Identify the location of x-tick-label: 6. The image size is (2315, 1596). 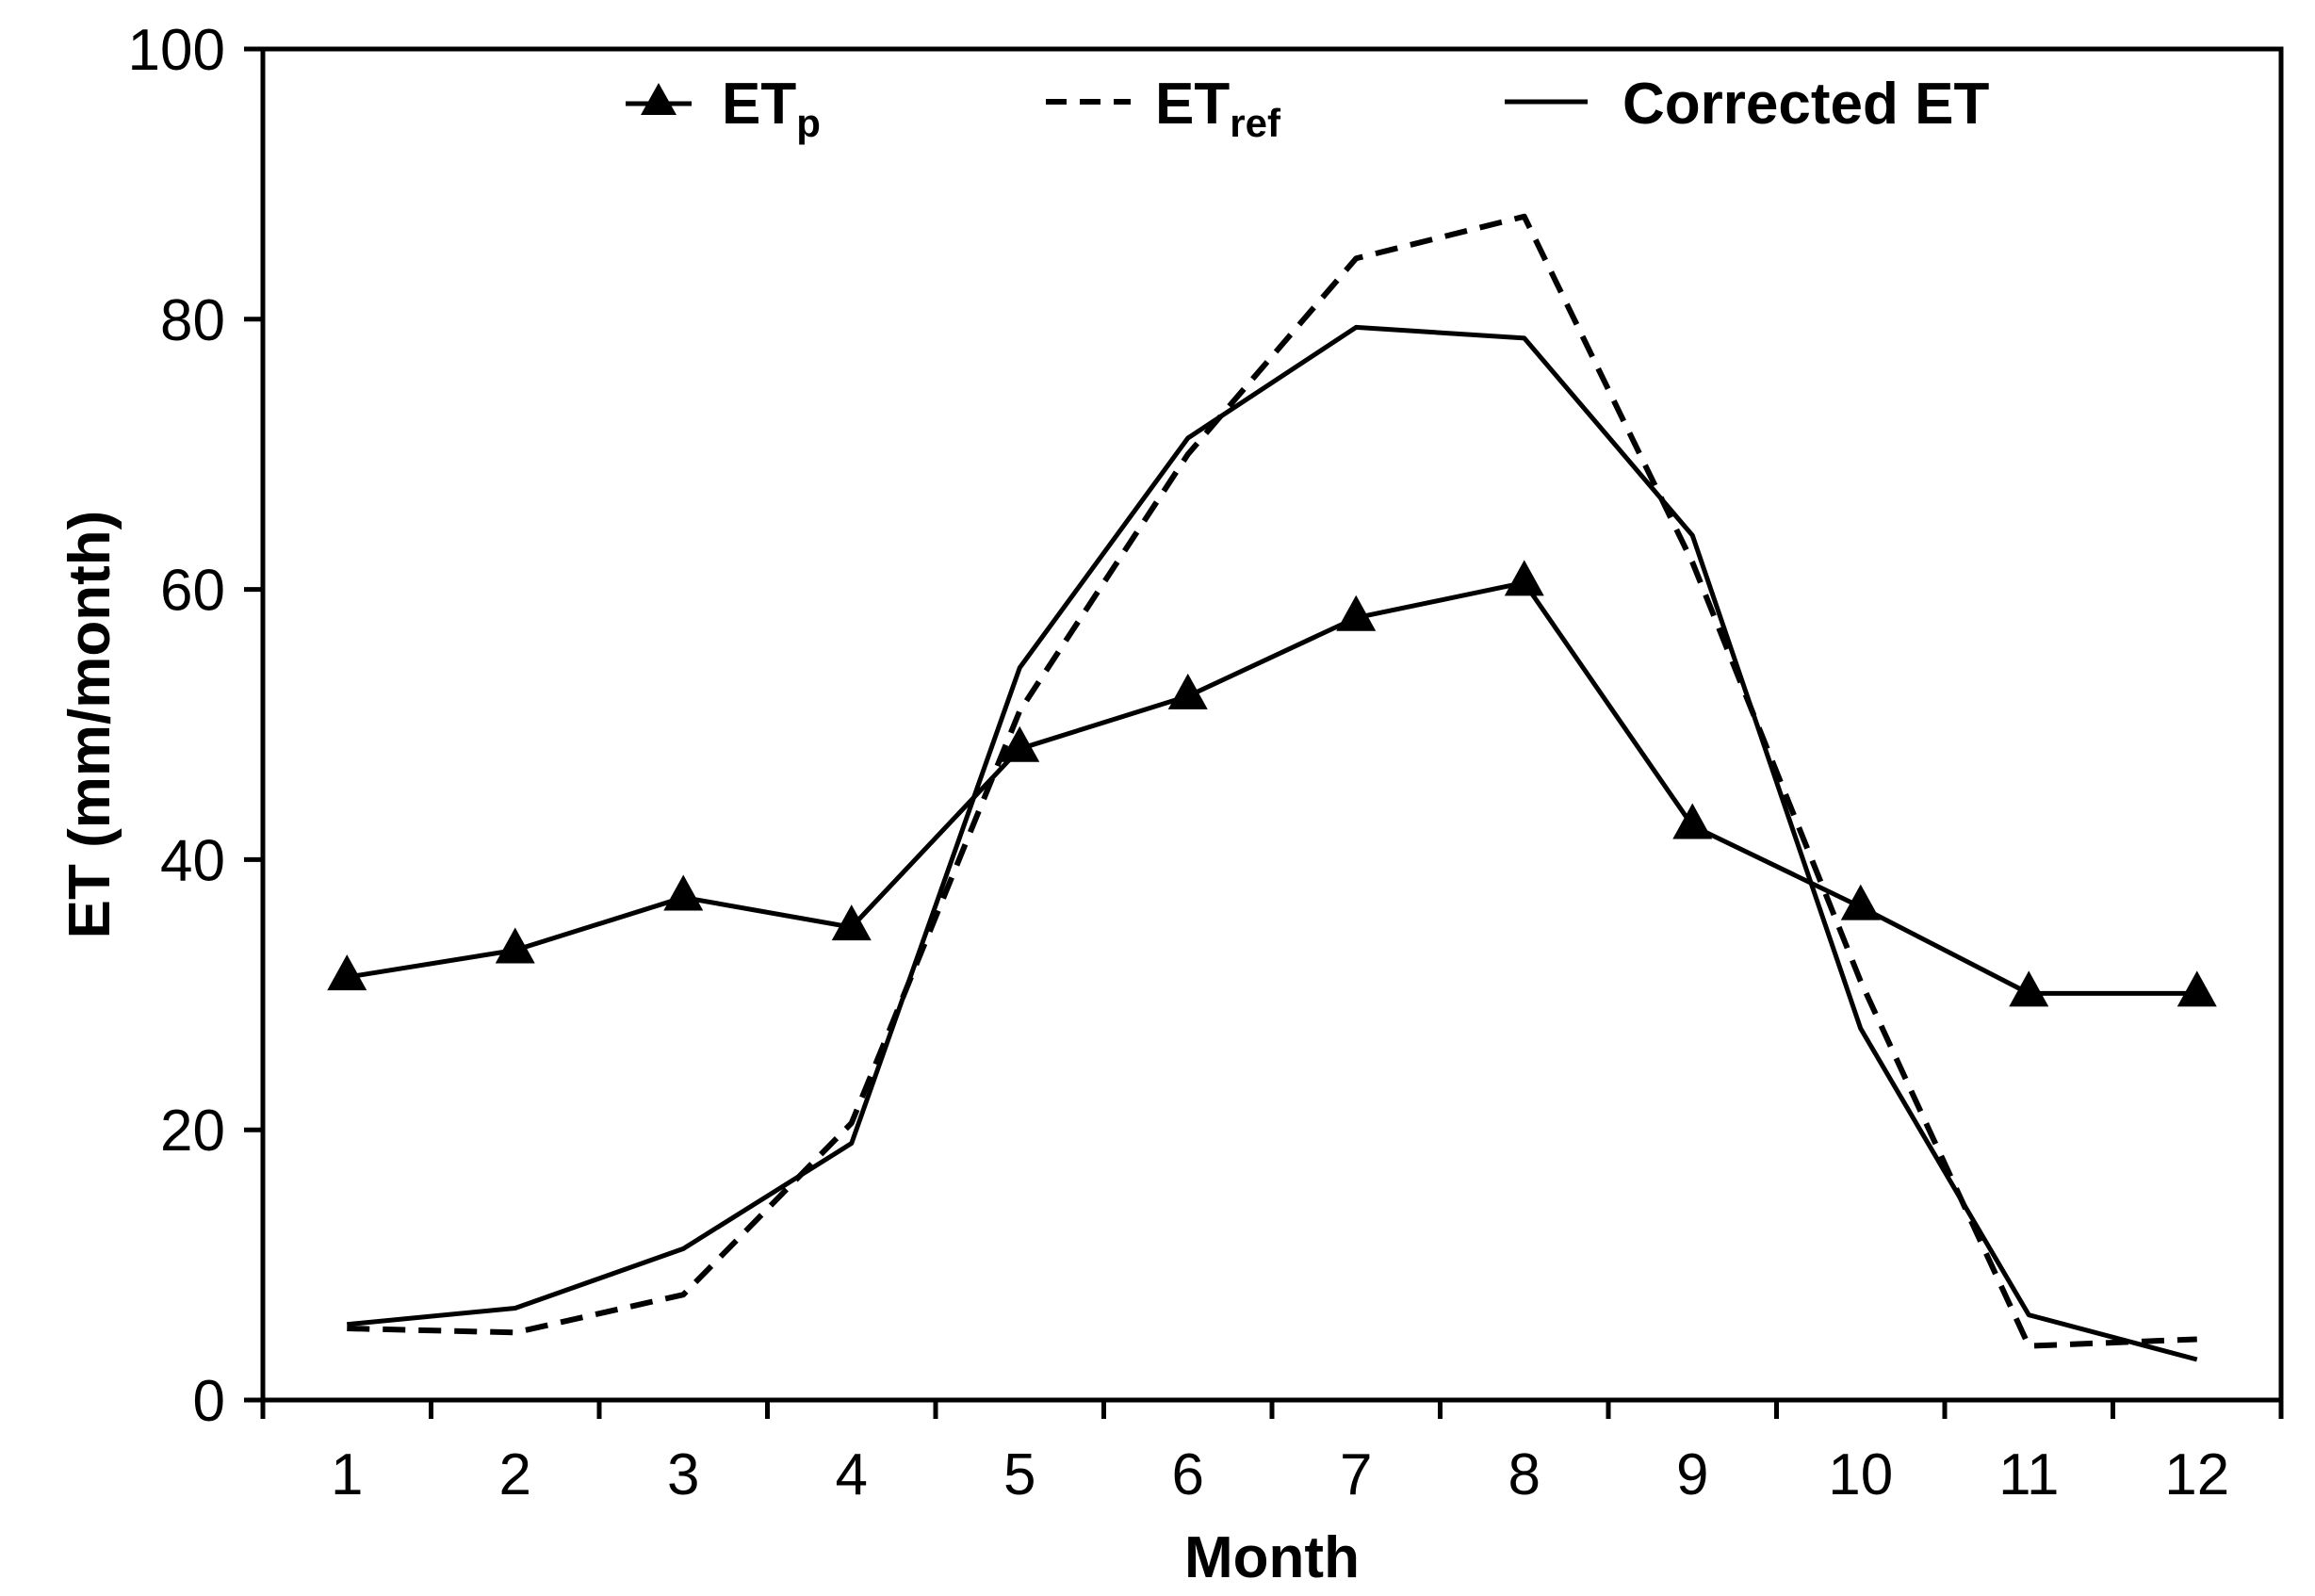
(1188, 1474).